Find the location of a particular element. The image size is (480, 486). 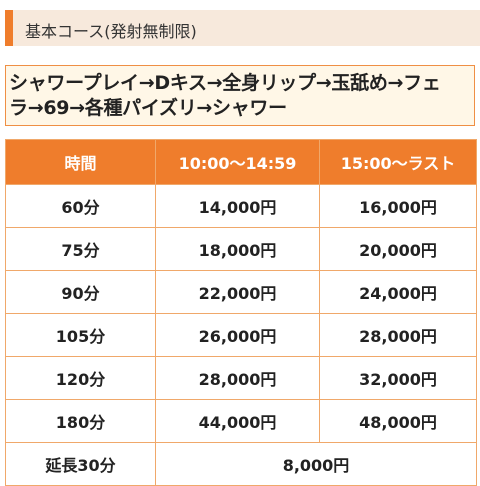

daytime-price-cell: 18,000円 is located at coordinates (237, 249).